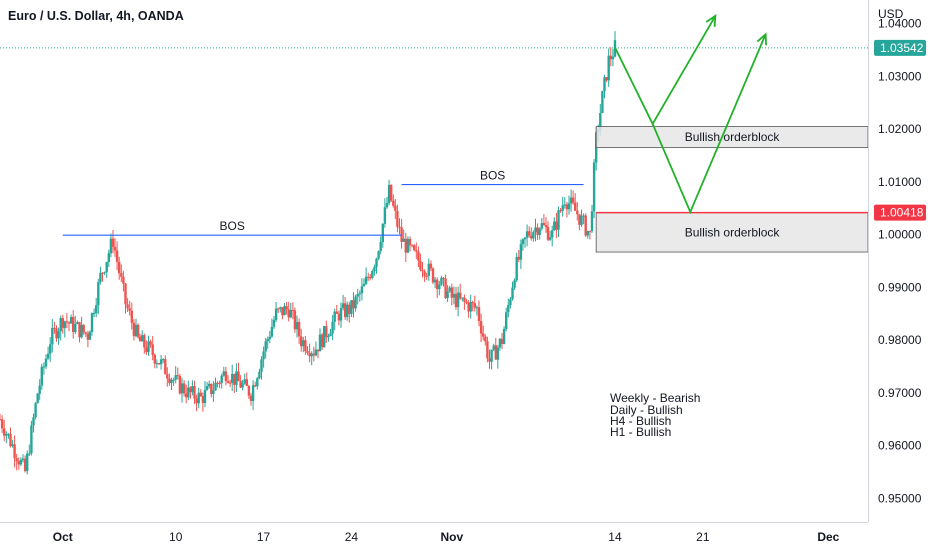 The height and width of the screenshot is (550, 932). What do you see at coordinates (732, 189) in the screenshot?
I see `orderblock-layer: Bullish orderblock Bullish orderblock` at bounding box center [732, 189].